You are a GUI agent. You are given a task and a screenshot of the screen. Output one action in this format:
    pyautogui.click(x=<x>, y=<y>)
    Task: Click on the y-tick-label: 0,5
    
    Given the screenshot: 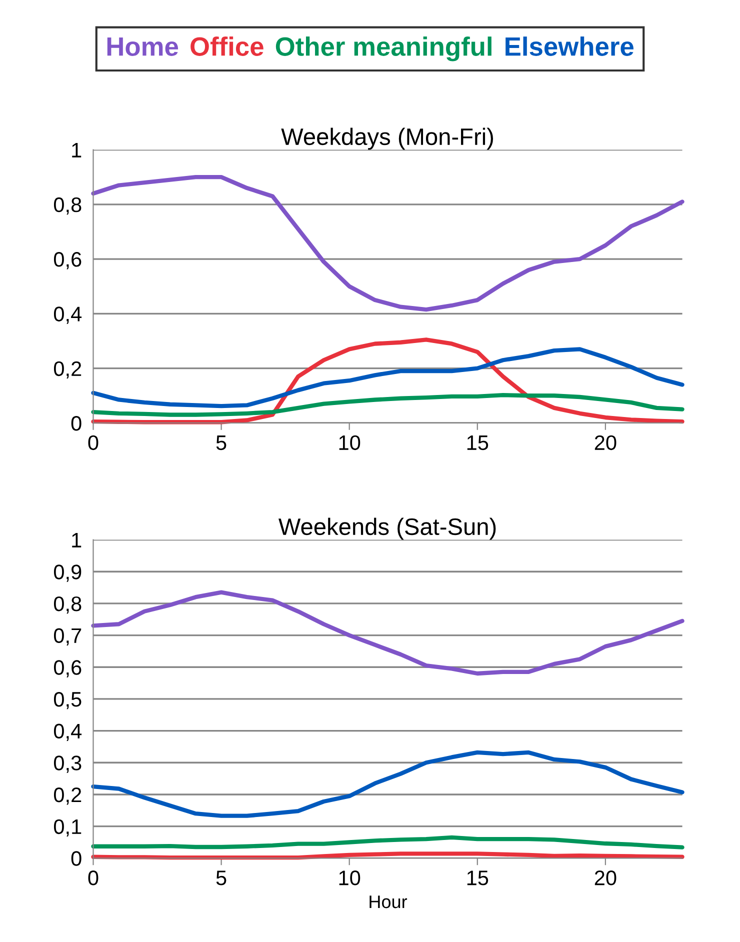 What is the action you would take?
    pyautogui.click(x=68, y=701)
    